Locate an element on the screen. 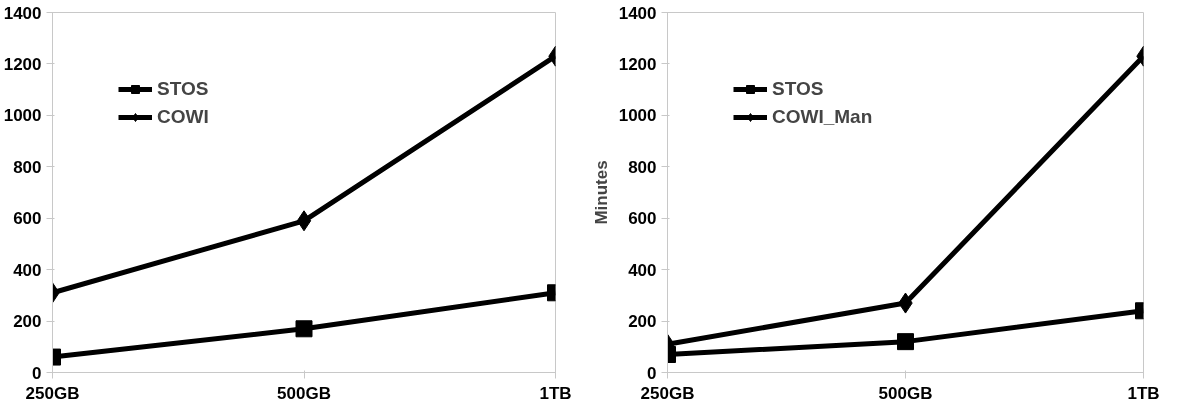 This screenshot has width=1177, height=417. y-axis-title: Minutes is located at coordinates (601, 192).